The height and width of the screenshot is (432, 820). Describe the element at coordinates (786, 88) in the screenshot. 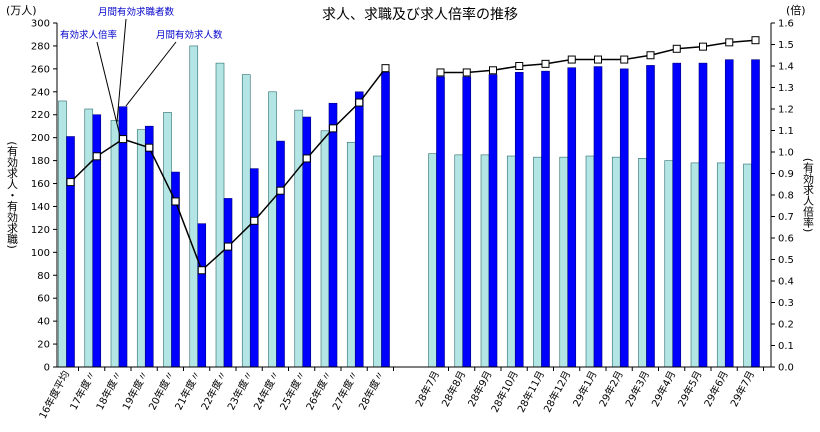

I see `right-tick-label: 1.3` at that location.